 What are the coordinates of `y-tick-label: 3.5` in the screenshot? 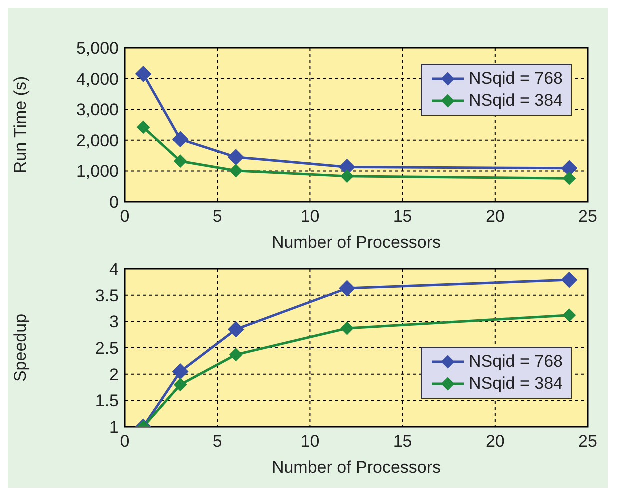 It's located at (107, 296).